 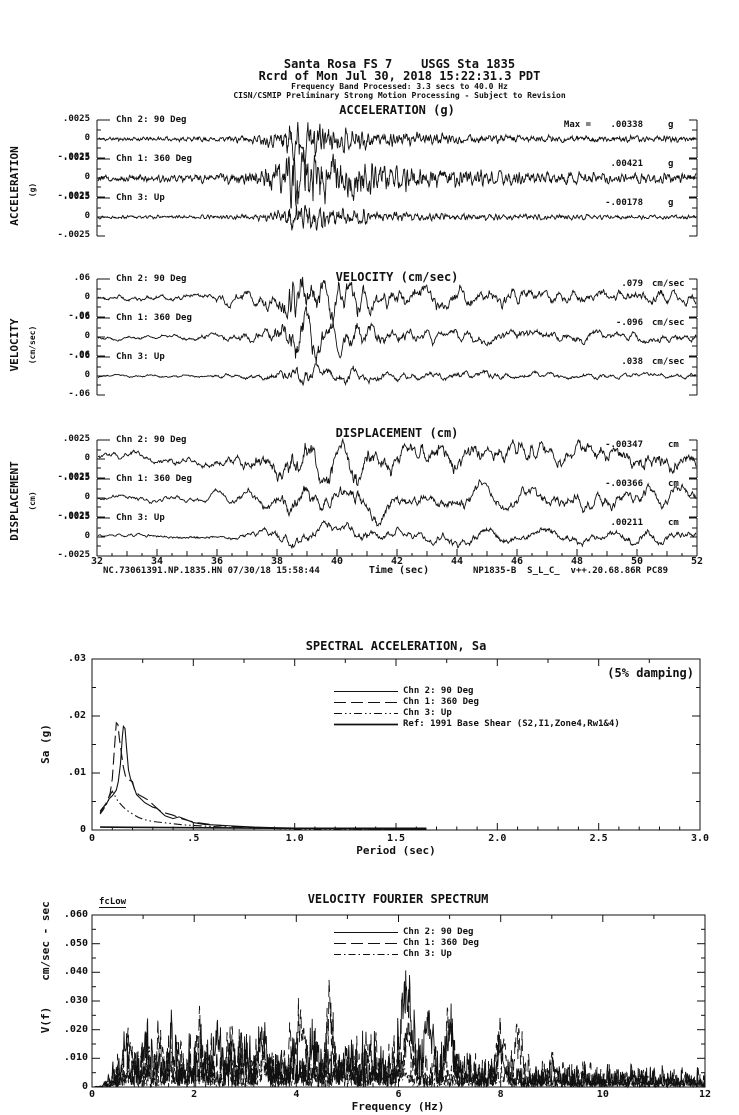 I want to click on station-title: Santa Rosa FS 7 USGS Sta 1835, so click(x=399, y=64).